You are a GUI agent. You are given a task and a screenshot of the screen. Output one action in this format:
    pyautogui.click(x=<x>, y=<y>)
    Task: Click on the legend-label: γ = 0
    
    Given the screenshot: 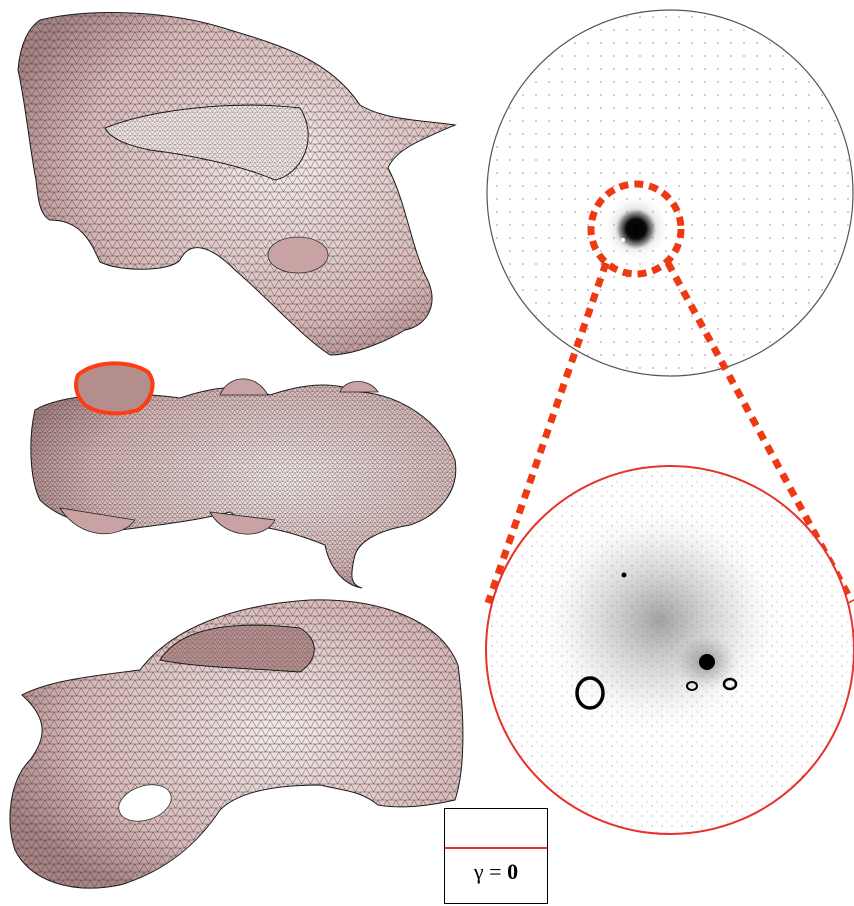 What is the action you would take?
    pyautogui.click(x=496, y=872)
    